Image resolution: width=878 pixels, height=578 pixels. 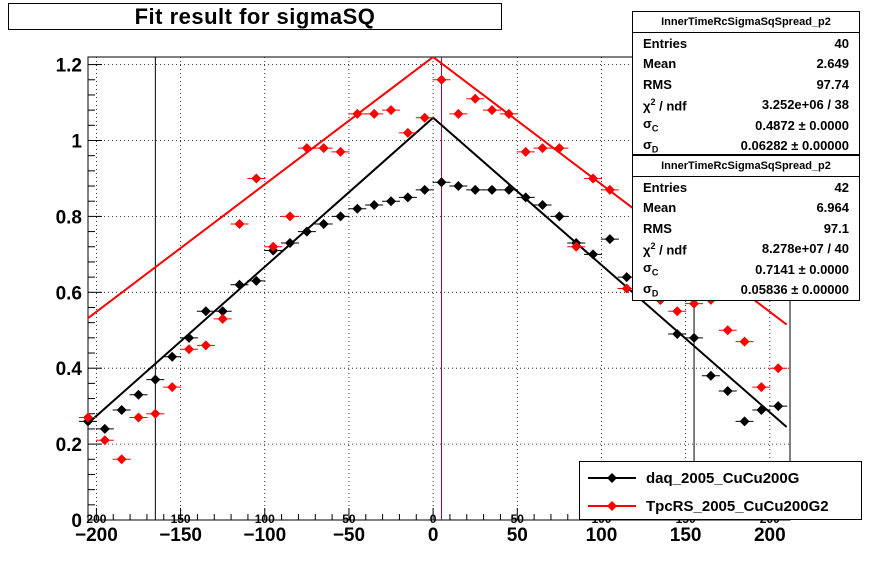 What do you see at coordinates (836, 228) in the screenshot?
I see `stats-value: 97.1` at bounding box center [836, 228].